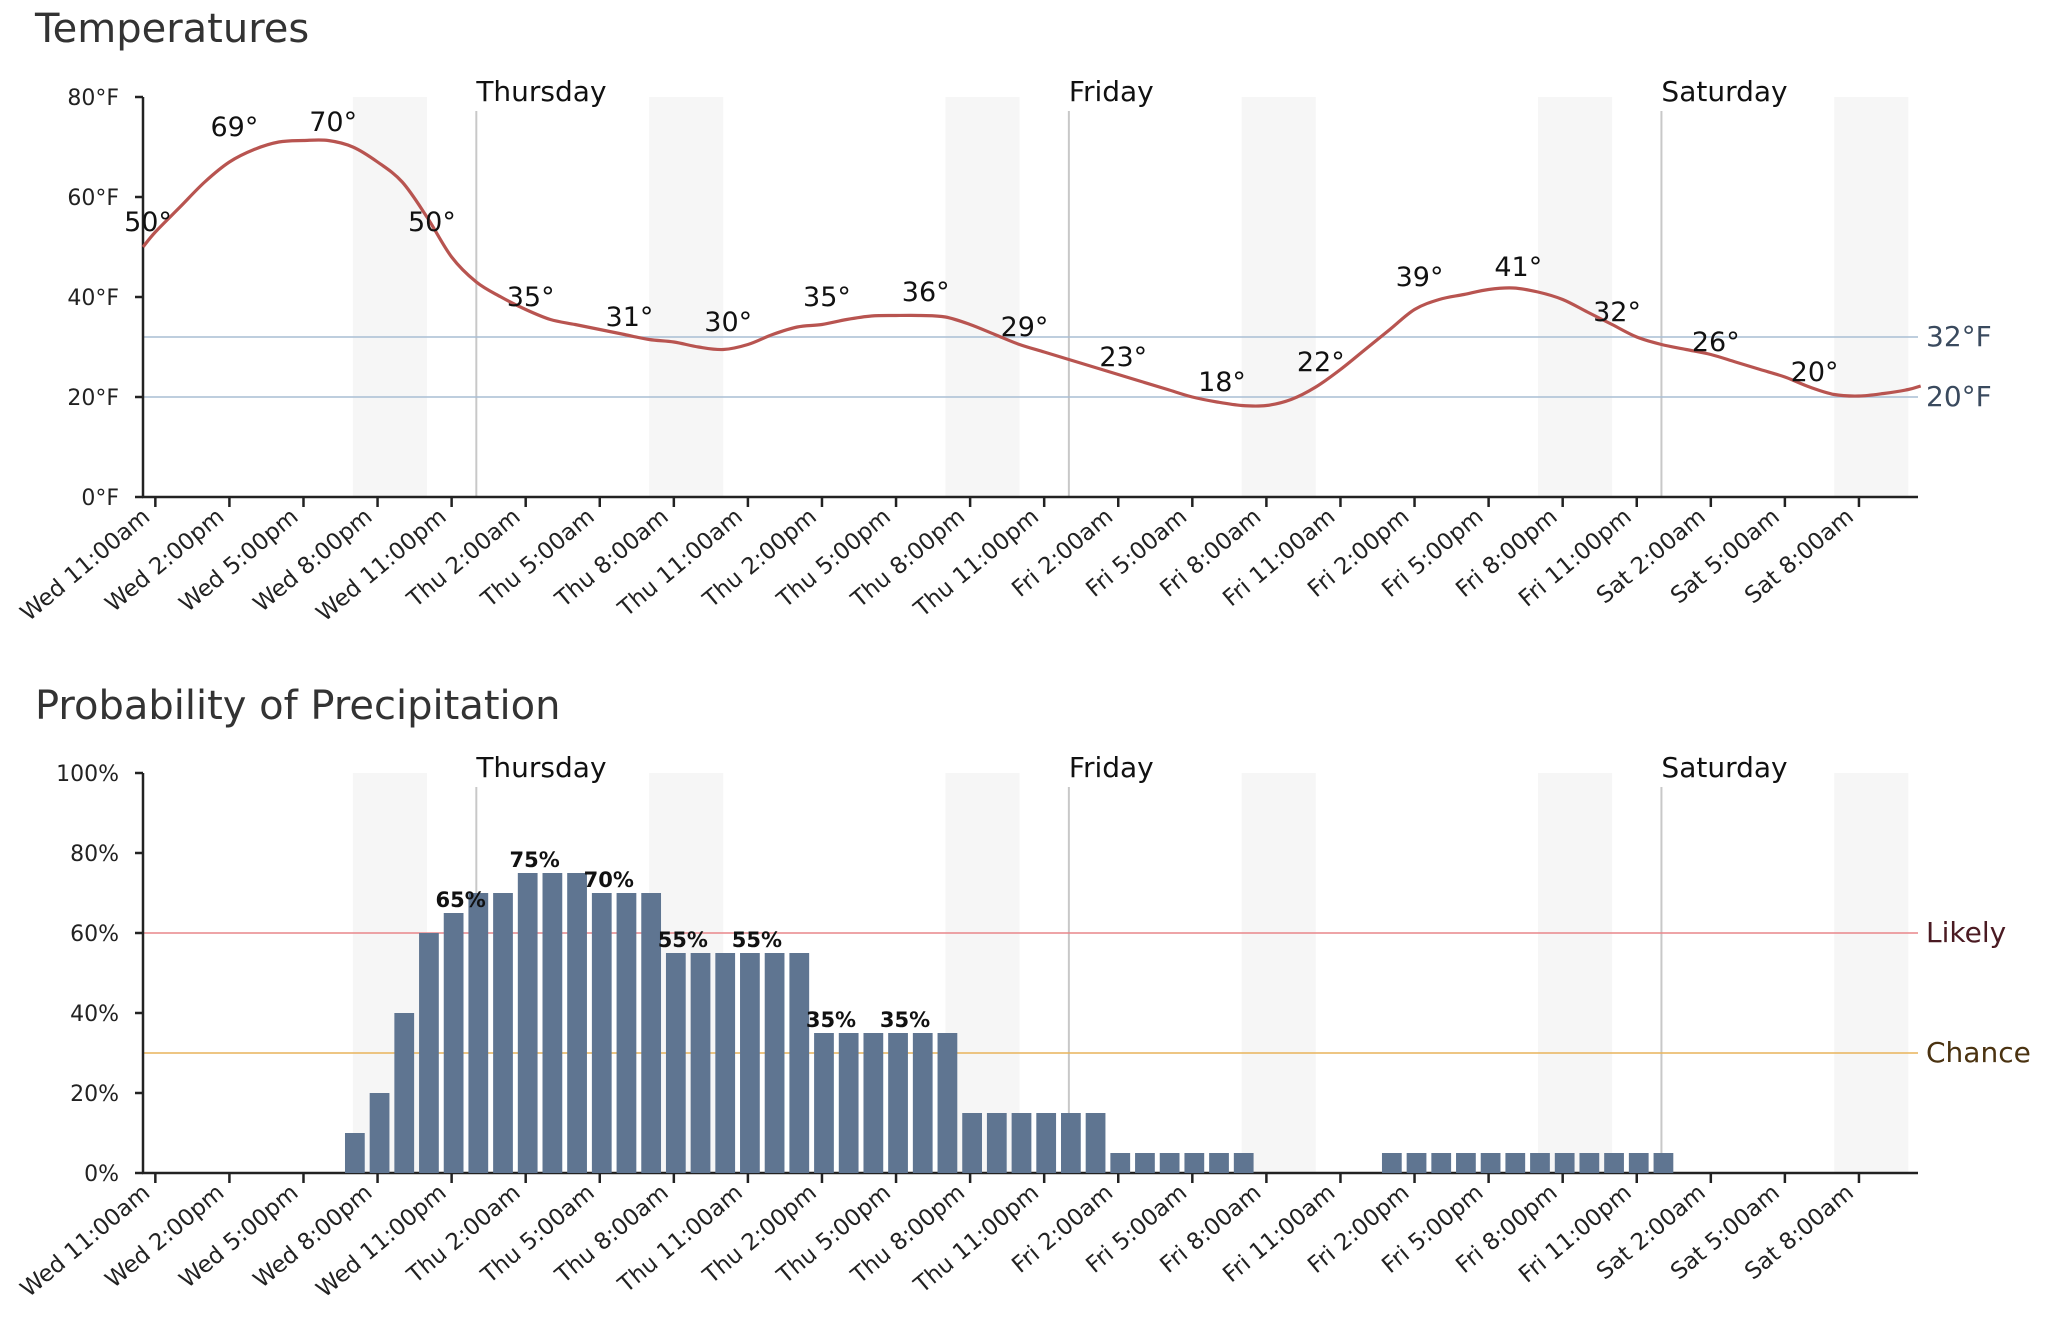 The image size is (2052, 1322). I want to click on y-tick-label-2: 40%, so click(94, 1014).